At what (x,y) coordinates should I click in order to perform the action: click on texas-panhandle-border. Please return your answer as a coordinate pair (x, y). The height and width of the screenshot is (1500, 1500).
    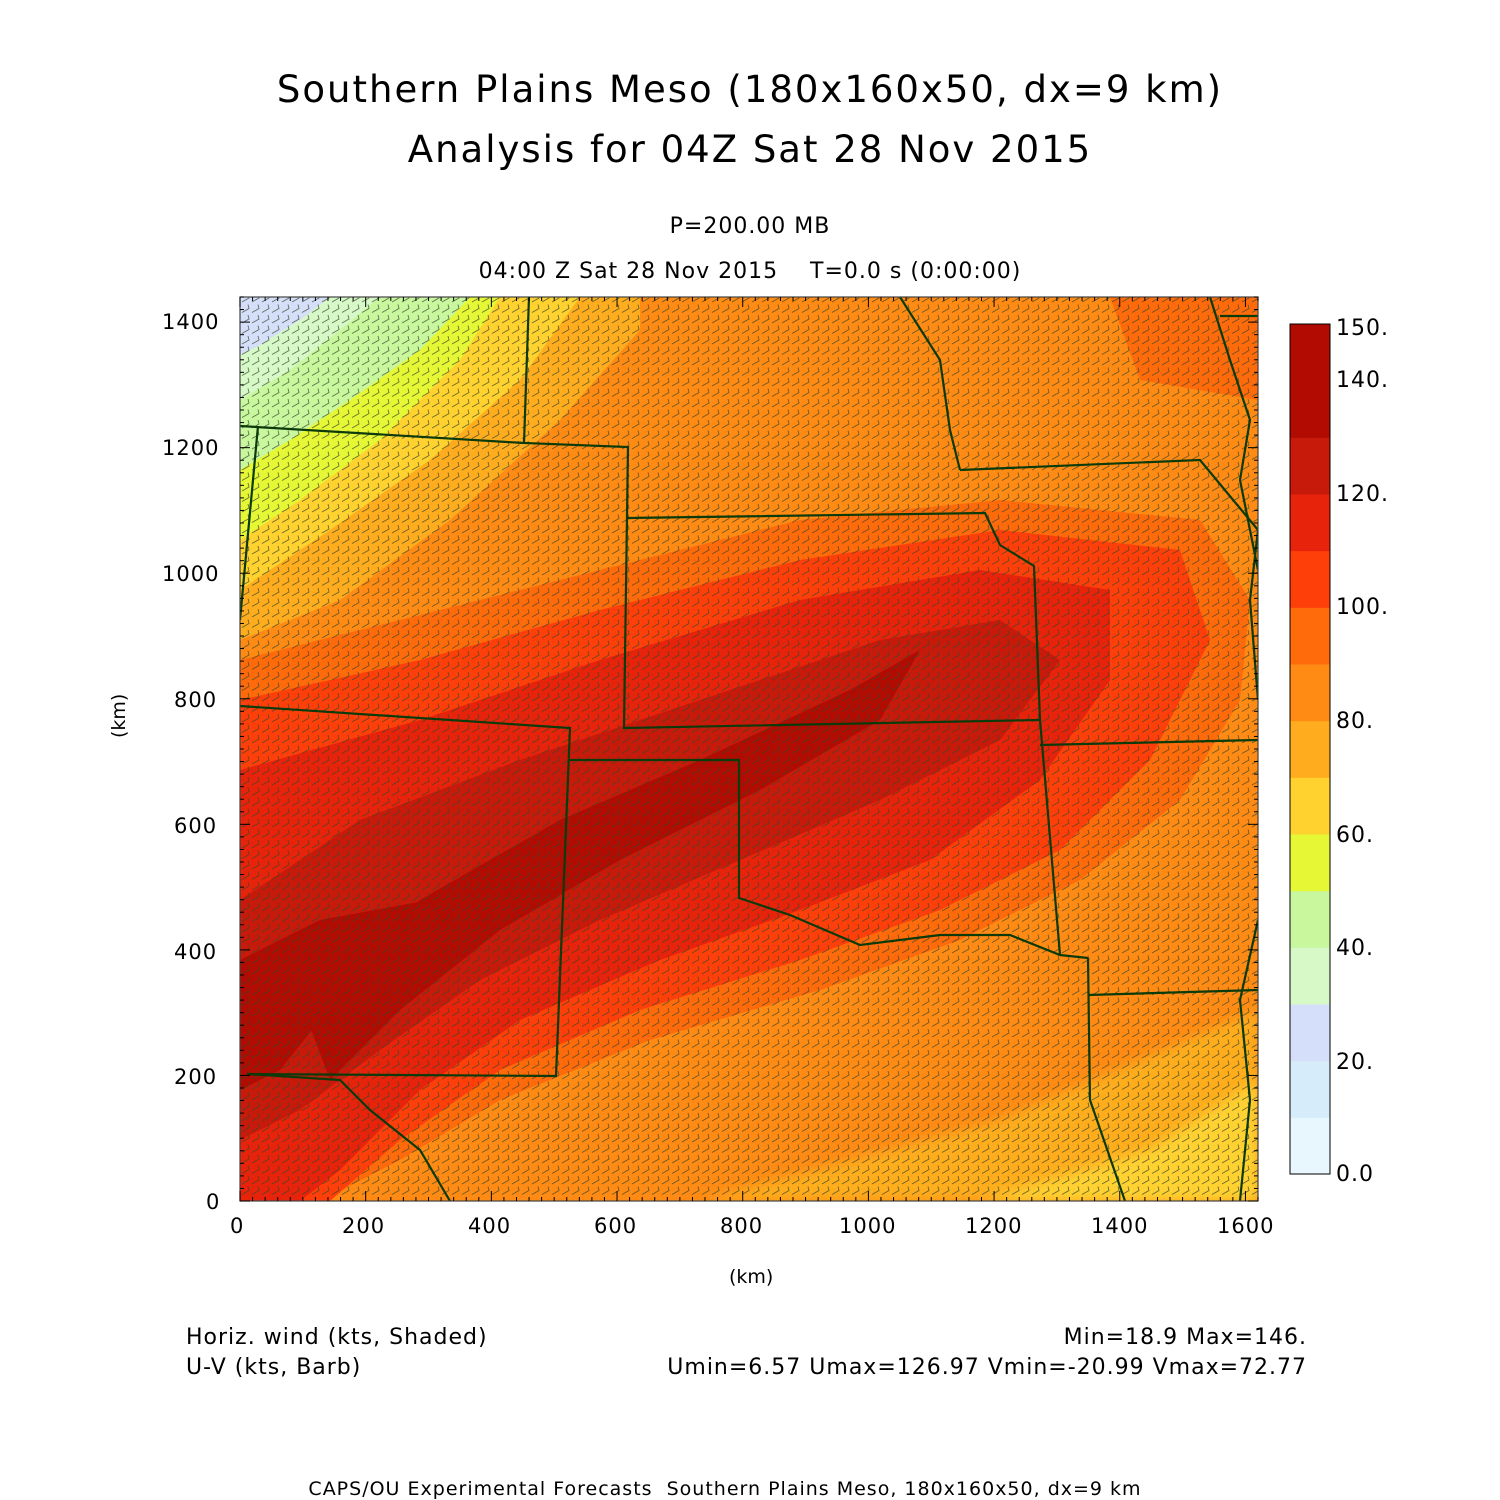
    Looking at the image, I should click on (829, 859).